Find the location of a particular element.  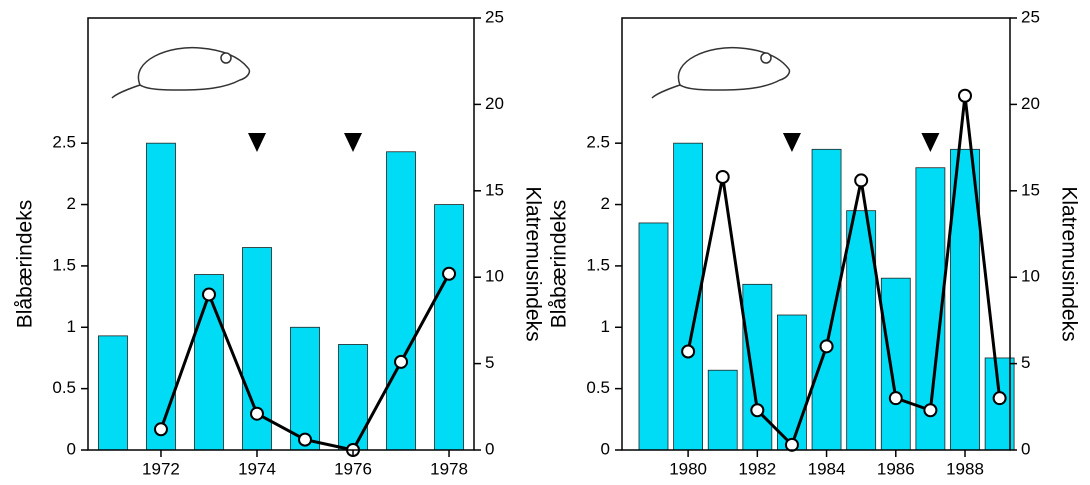

x-tick-label: 1982 is located at coordinates (757, 468).